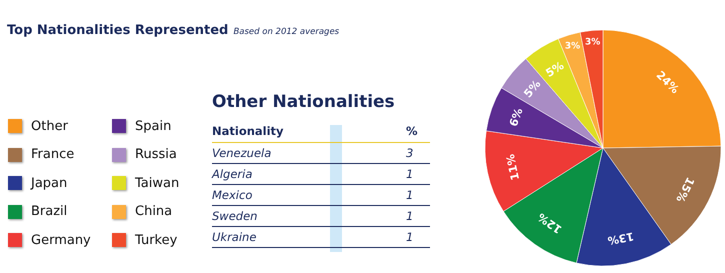 The width and height of the screenshot is (725, 273). I want to click on legend-label: Japan, so click(49, 183).